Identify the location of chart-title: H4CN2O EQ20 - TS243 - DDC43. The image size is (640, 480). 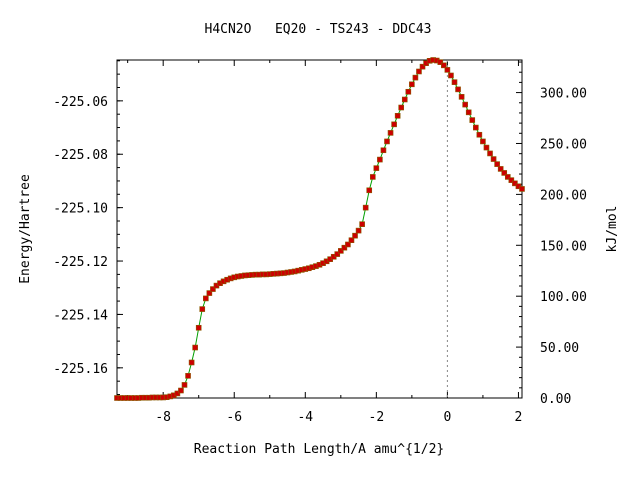
(318, 29).